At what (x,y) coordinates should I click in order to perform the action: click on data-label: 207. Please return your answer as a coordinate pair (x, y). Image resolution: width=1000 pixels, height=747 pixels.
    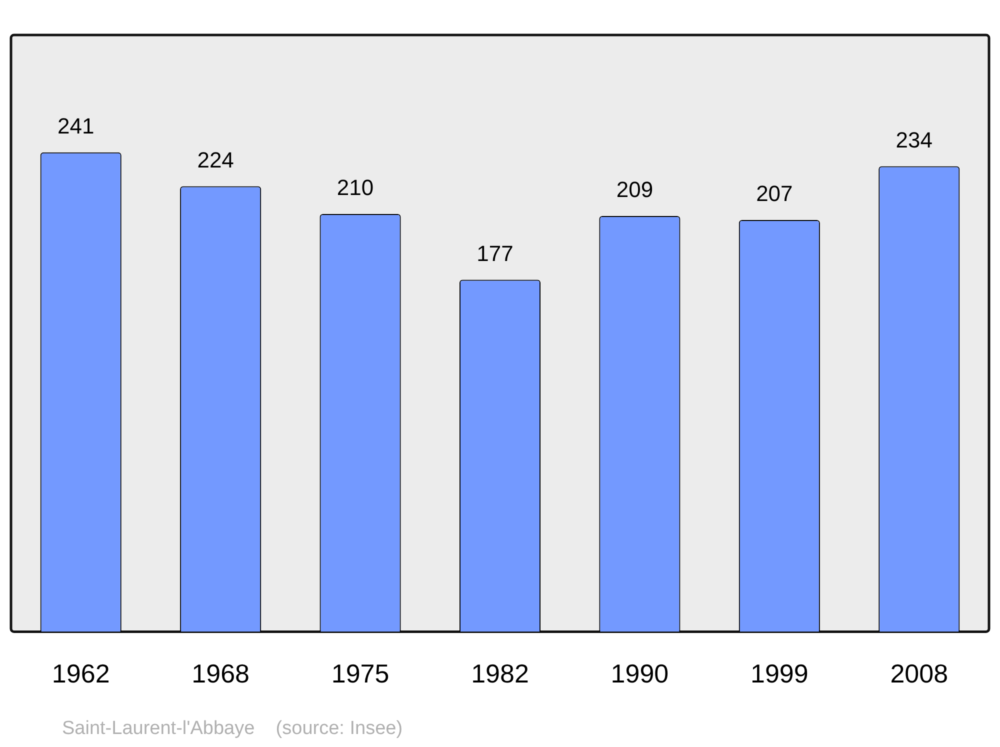
    Looking at the image, I should click on (774, 193).